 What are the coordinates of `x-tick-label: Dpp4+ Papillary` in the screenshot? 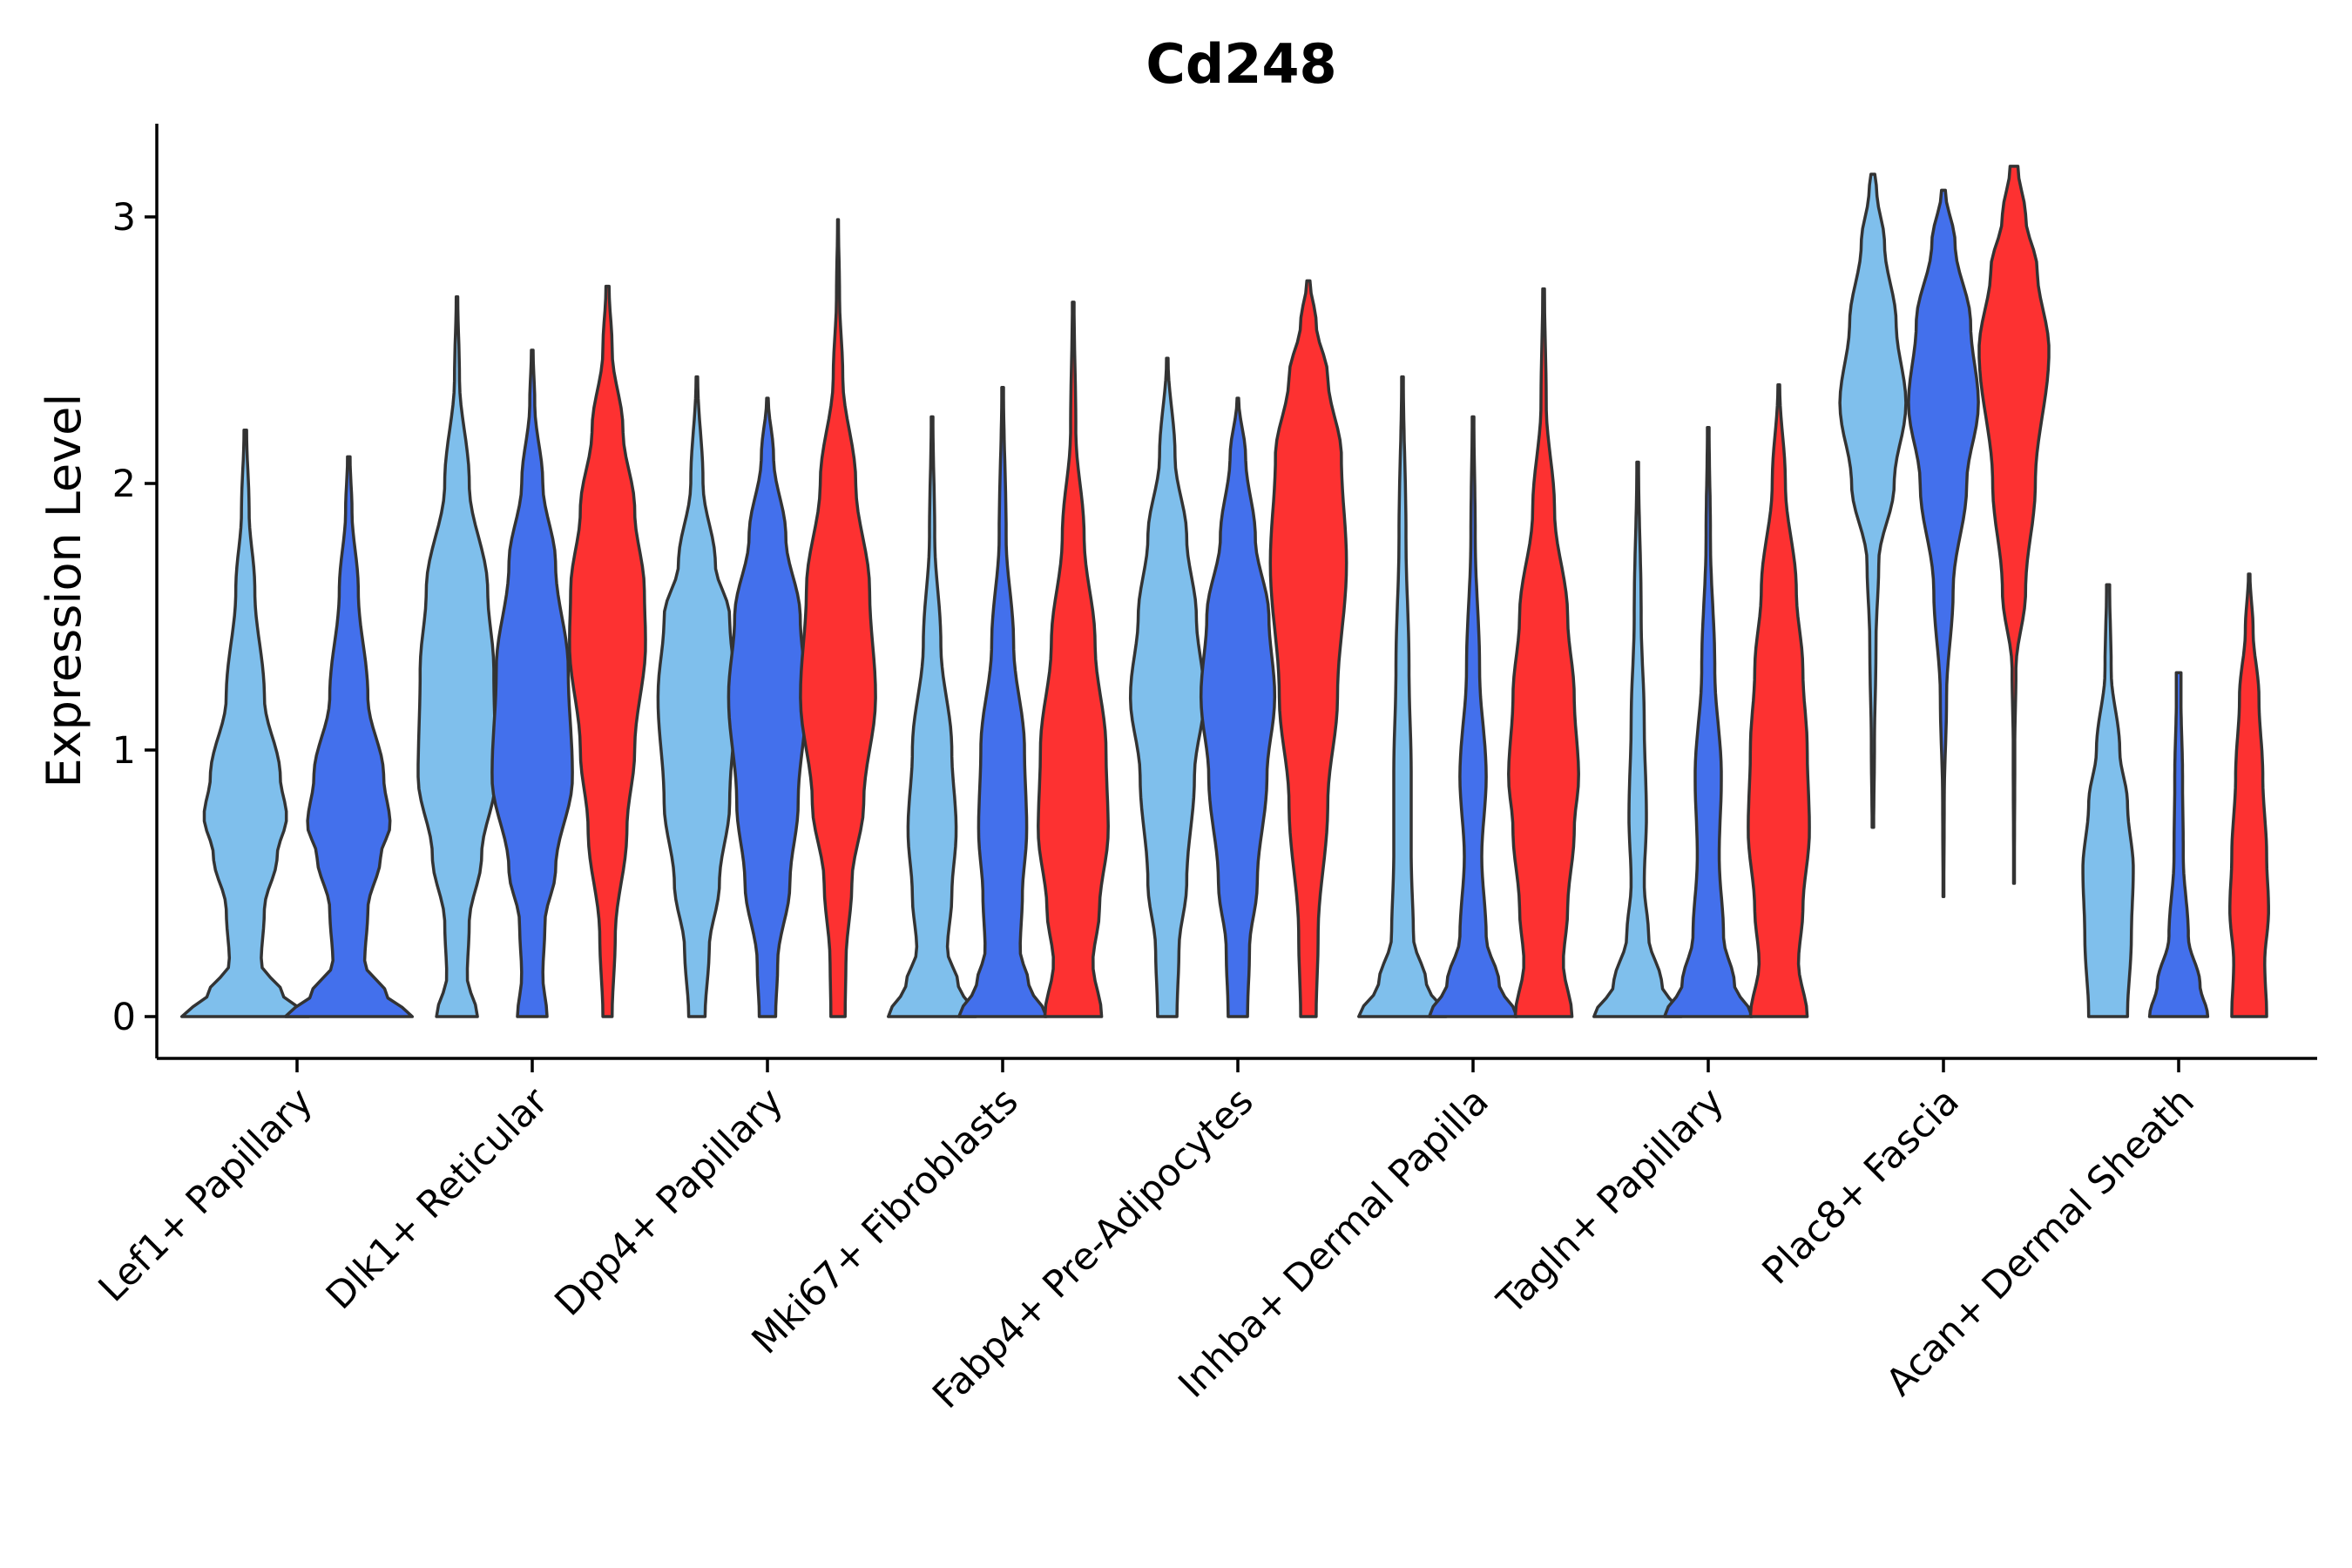 It's located at (669, 1201).